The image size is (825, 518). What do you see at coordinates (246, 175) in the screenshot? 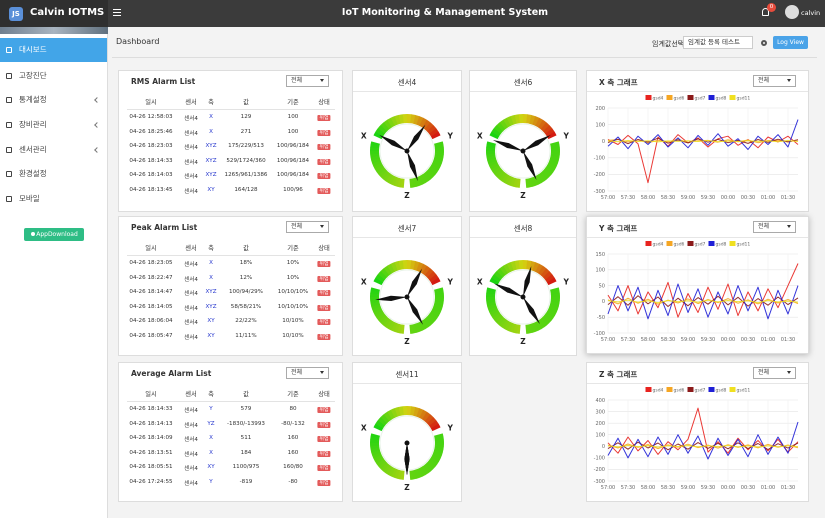
I see `table-cell: 1265/961/1386` at bounding box center [246, 175].